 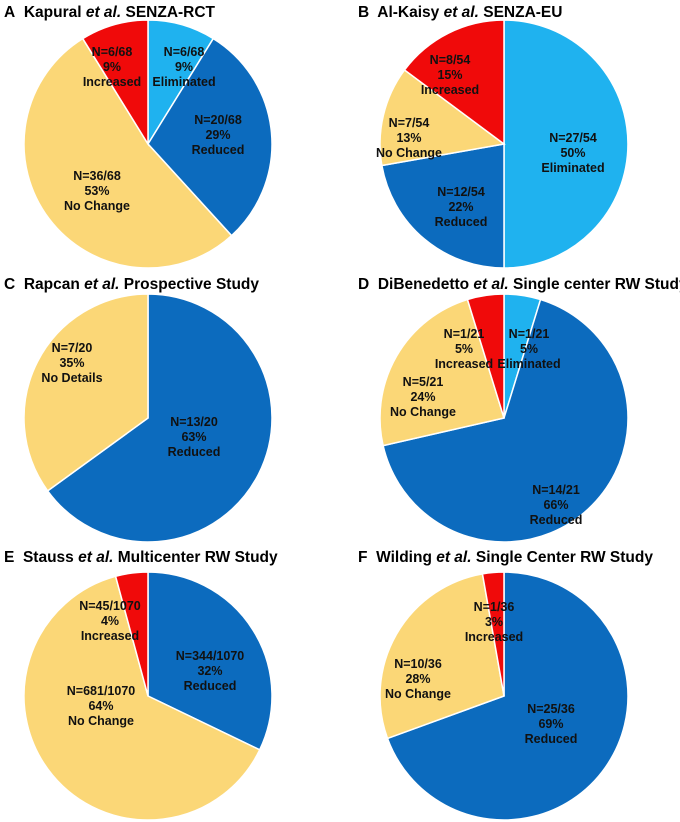 What do you see at coordinates (460, 12) in the screenshot?
I see `panel-b-title: B Al-Kaisy et al. SENZA-EU` at bounding box center [460, 12].